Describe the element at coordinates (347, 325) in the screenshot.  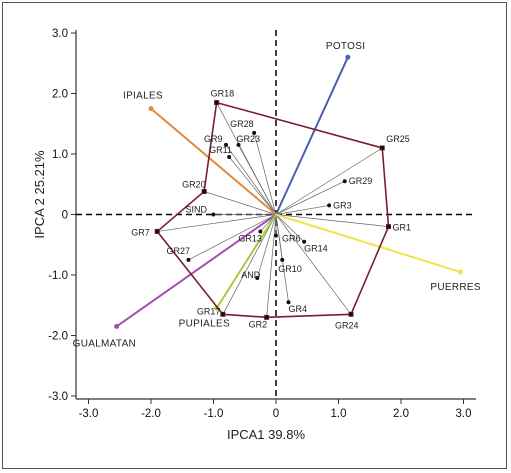
I see `genotype-label: GR24` at that location.